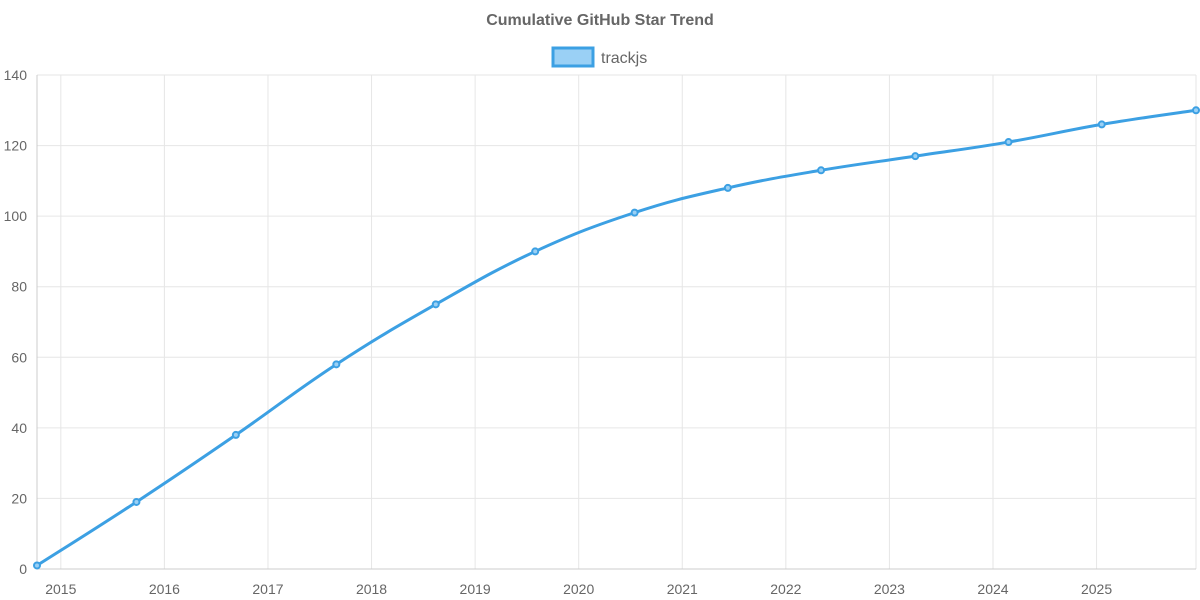 This screenshot has width=1200, height=600. What do you see at coordinates (164, 589) in the screenshot?
I see `x-tick-label: 2016` at bounding box center [164, 589].